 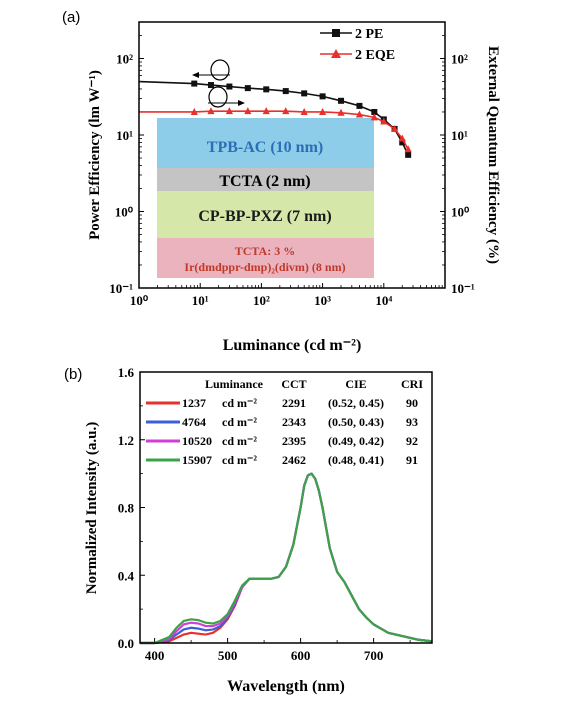 What do you see at coordinates (124, 135) in the screenshot?
I see `y-tick-label-a-left-2: 10¹` at bounding box center [124, 135].